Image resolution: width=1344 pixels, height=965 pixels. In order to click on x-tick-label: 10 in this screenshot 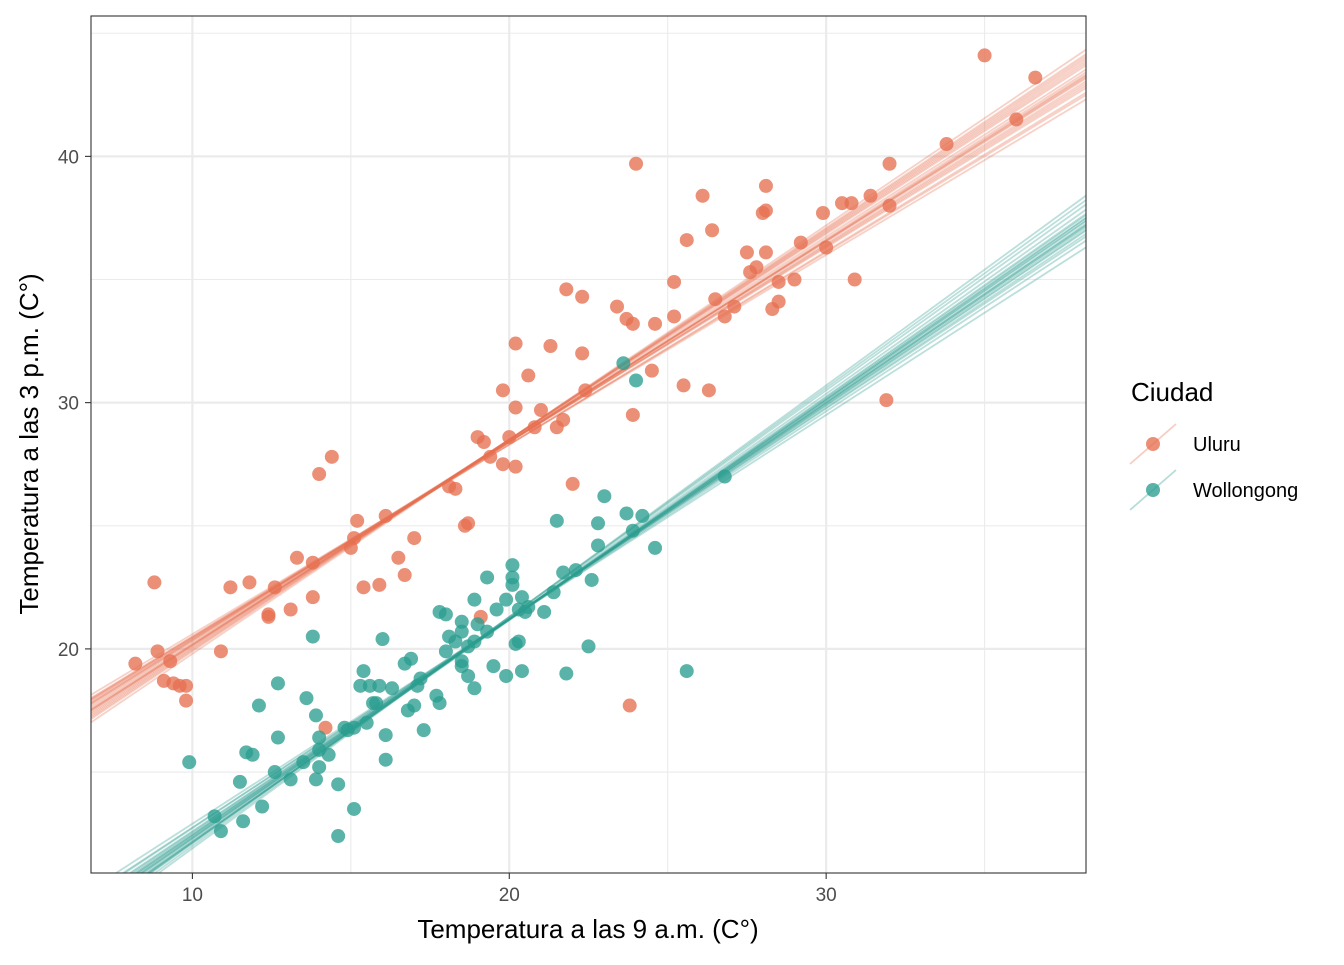, I will do `click(192, 895)`.